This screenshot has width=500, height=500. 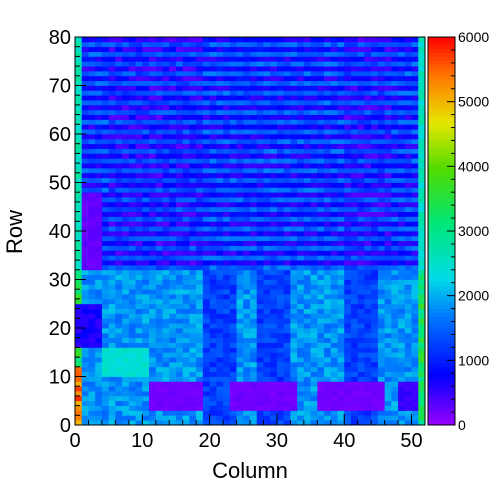 I want to click on x-tick-label: 10, so click(x=142, y=441).